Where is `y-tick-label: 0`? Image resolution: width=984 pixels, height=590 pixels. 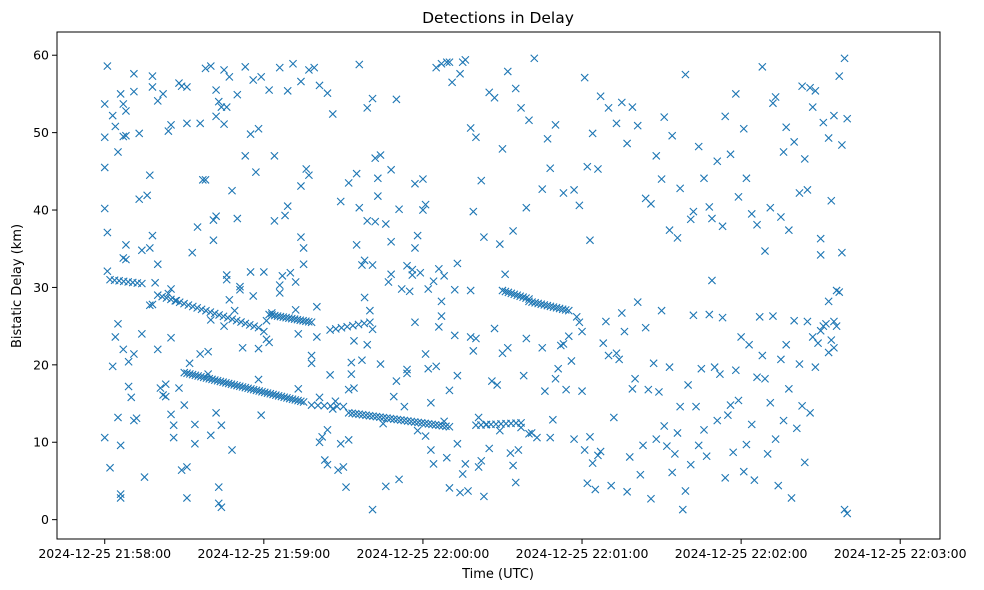 y-tick-label: 0 is located at coordinates (45, 519).